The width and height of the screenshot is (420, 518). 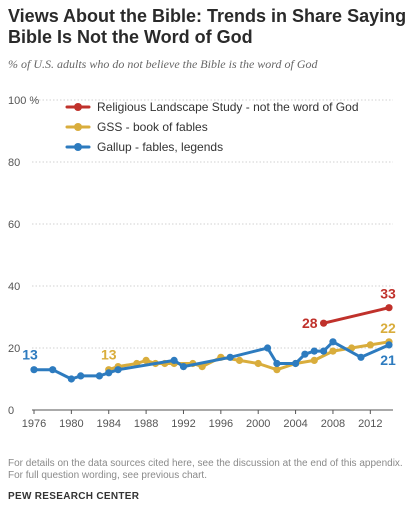 What do you see at coordinates (14, 287) in the screenshot?
I see `y-tick-label: 40` at bounding box center [14, 287].